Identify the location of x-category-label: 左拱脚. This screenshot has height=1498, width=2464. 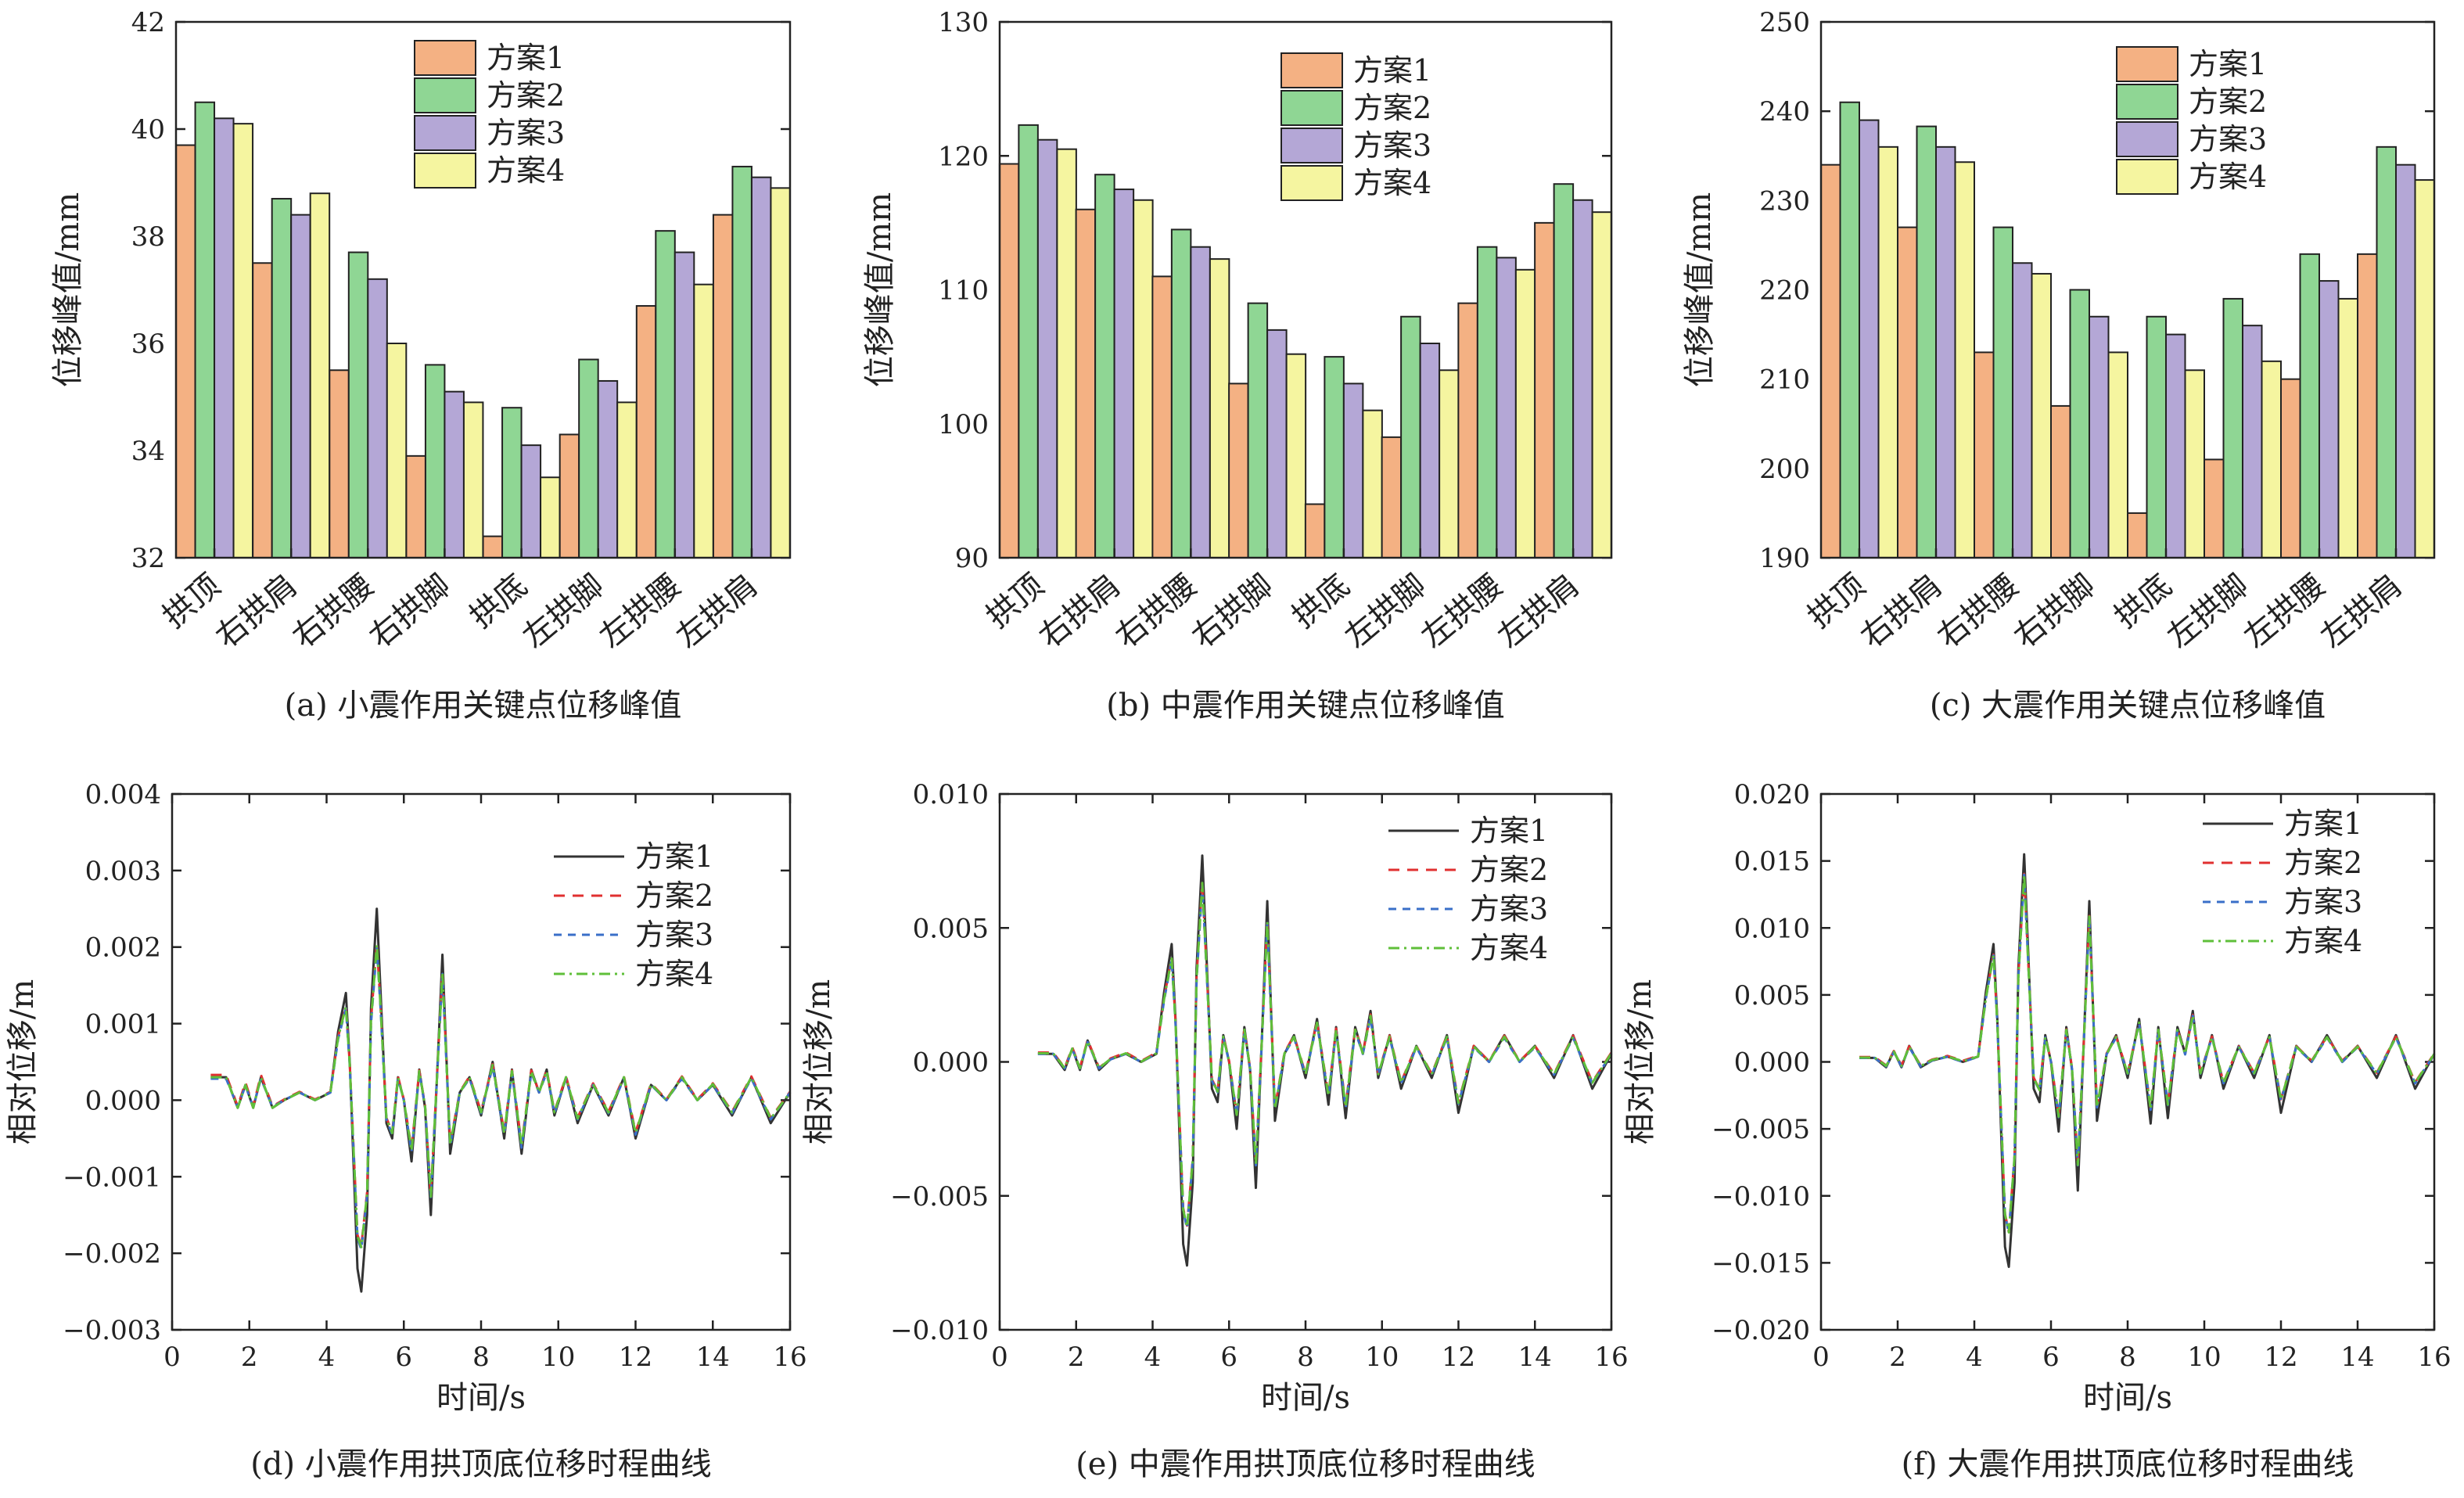
(2207, 611).